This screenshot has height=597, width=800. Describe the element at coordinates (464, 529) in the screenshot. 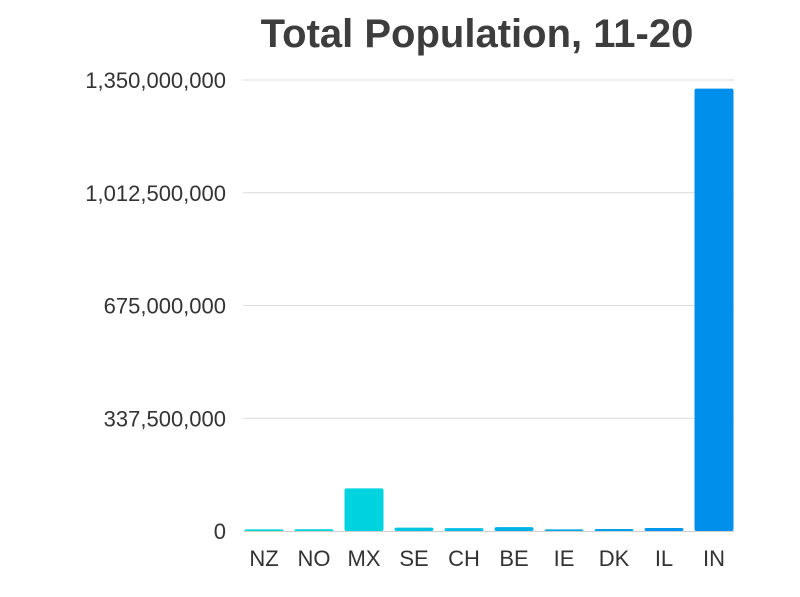

I see `bar-ch` at that location.